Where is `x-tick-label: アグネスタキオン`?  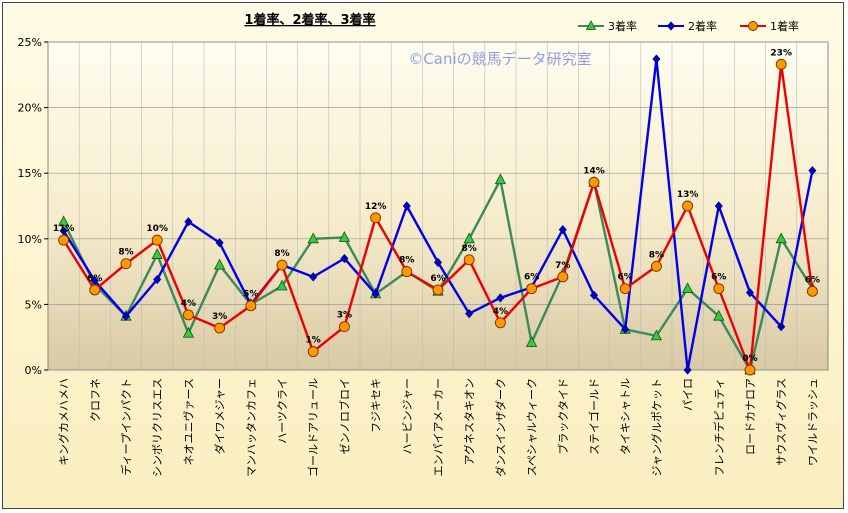
x-tick-label: アグネスタキオン is located at coordinates (469, 421).